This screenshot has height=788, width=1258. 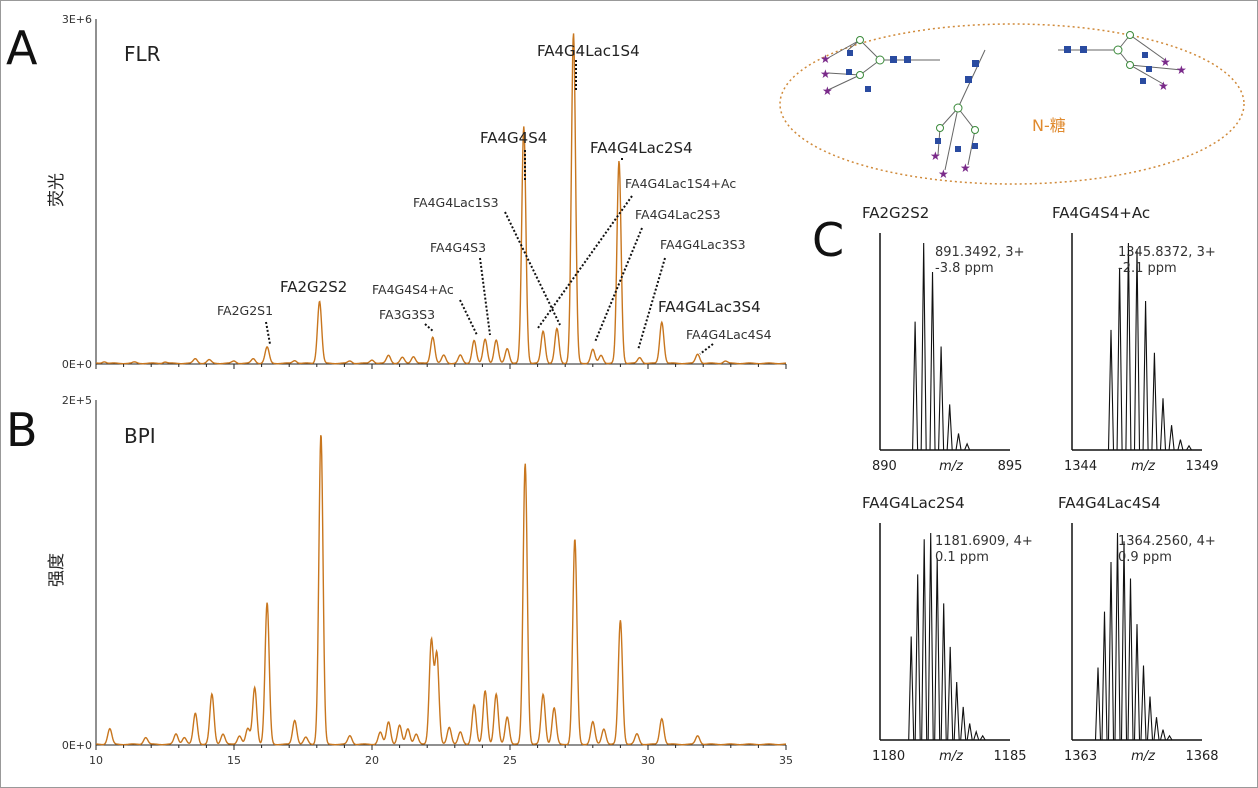 I want to click on panel-c-letter: C, so click(x=828, y=240).